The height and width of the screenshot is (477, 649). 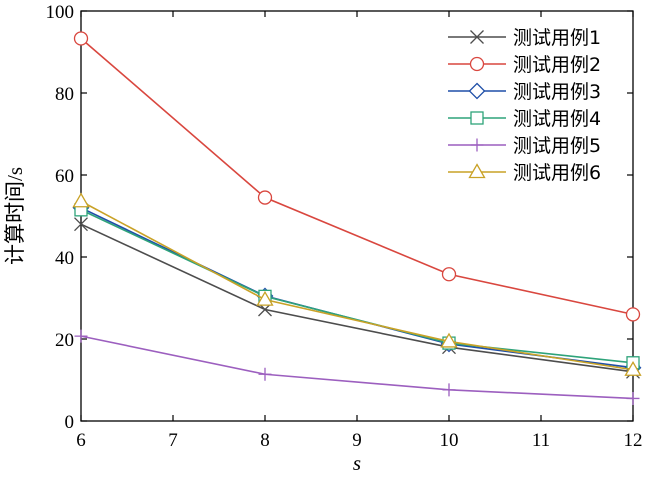 I want to click on x-tick-label-12: 12, so click(x=633, y=440).